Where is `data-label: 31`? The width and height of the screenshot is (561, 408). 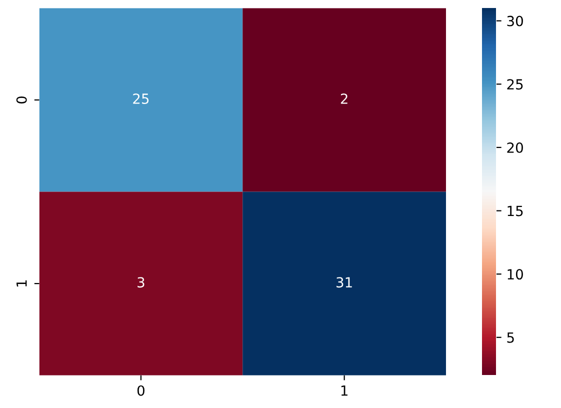 data-label: 31 is located at coordinates (344, 282).